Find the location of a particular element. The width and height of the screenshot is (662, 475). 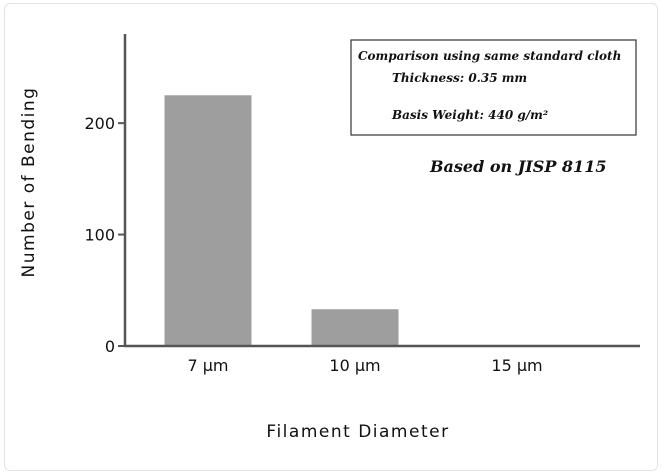

annotation-standard: Based on JISP 8115 is located at coordinates (517, 166).